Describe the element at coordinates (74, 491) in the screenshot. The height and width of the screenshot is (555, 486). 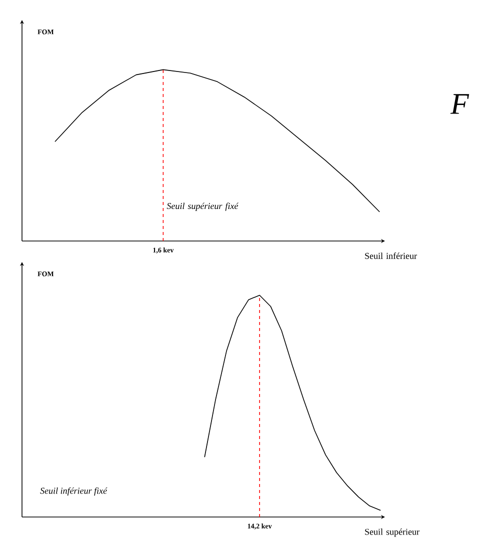
I see `text: Seuil inférieur fixé` at that location.